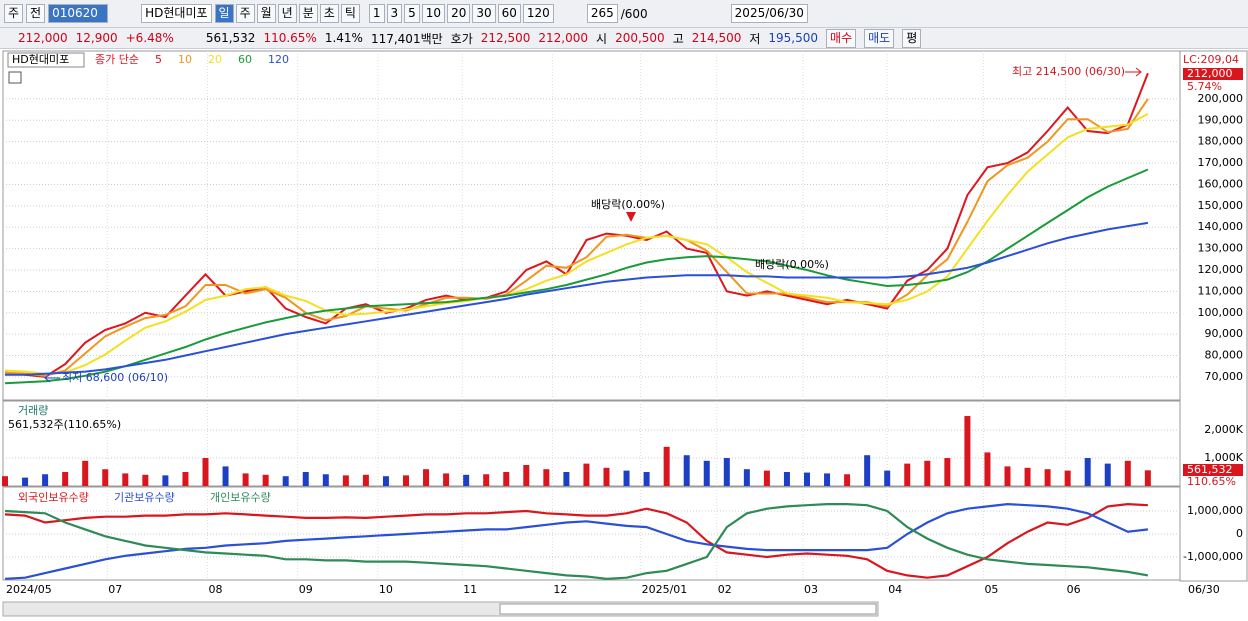 The height and width of the screenshot is (621, 1248). What do you see at coordinates (665, 589) in the screenshot?
I see `x-tick-label: 2025/01` at bounding box center [665, 589].